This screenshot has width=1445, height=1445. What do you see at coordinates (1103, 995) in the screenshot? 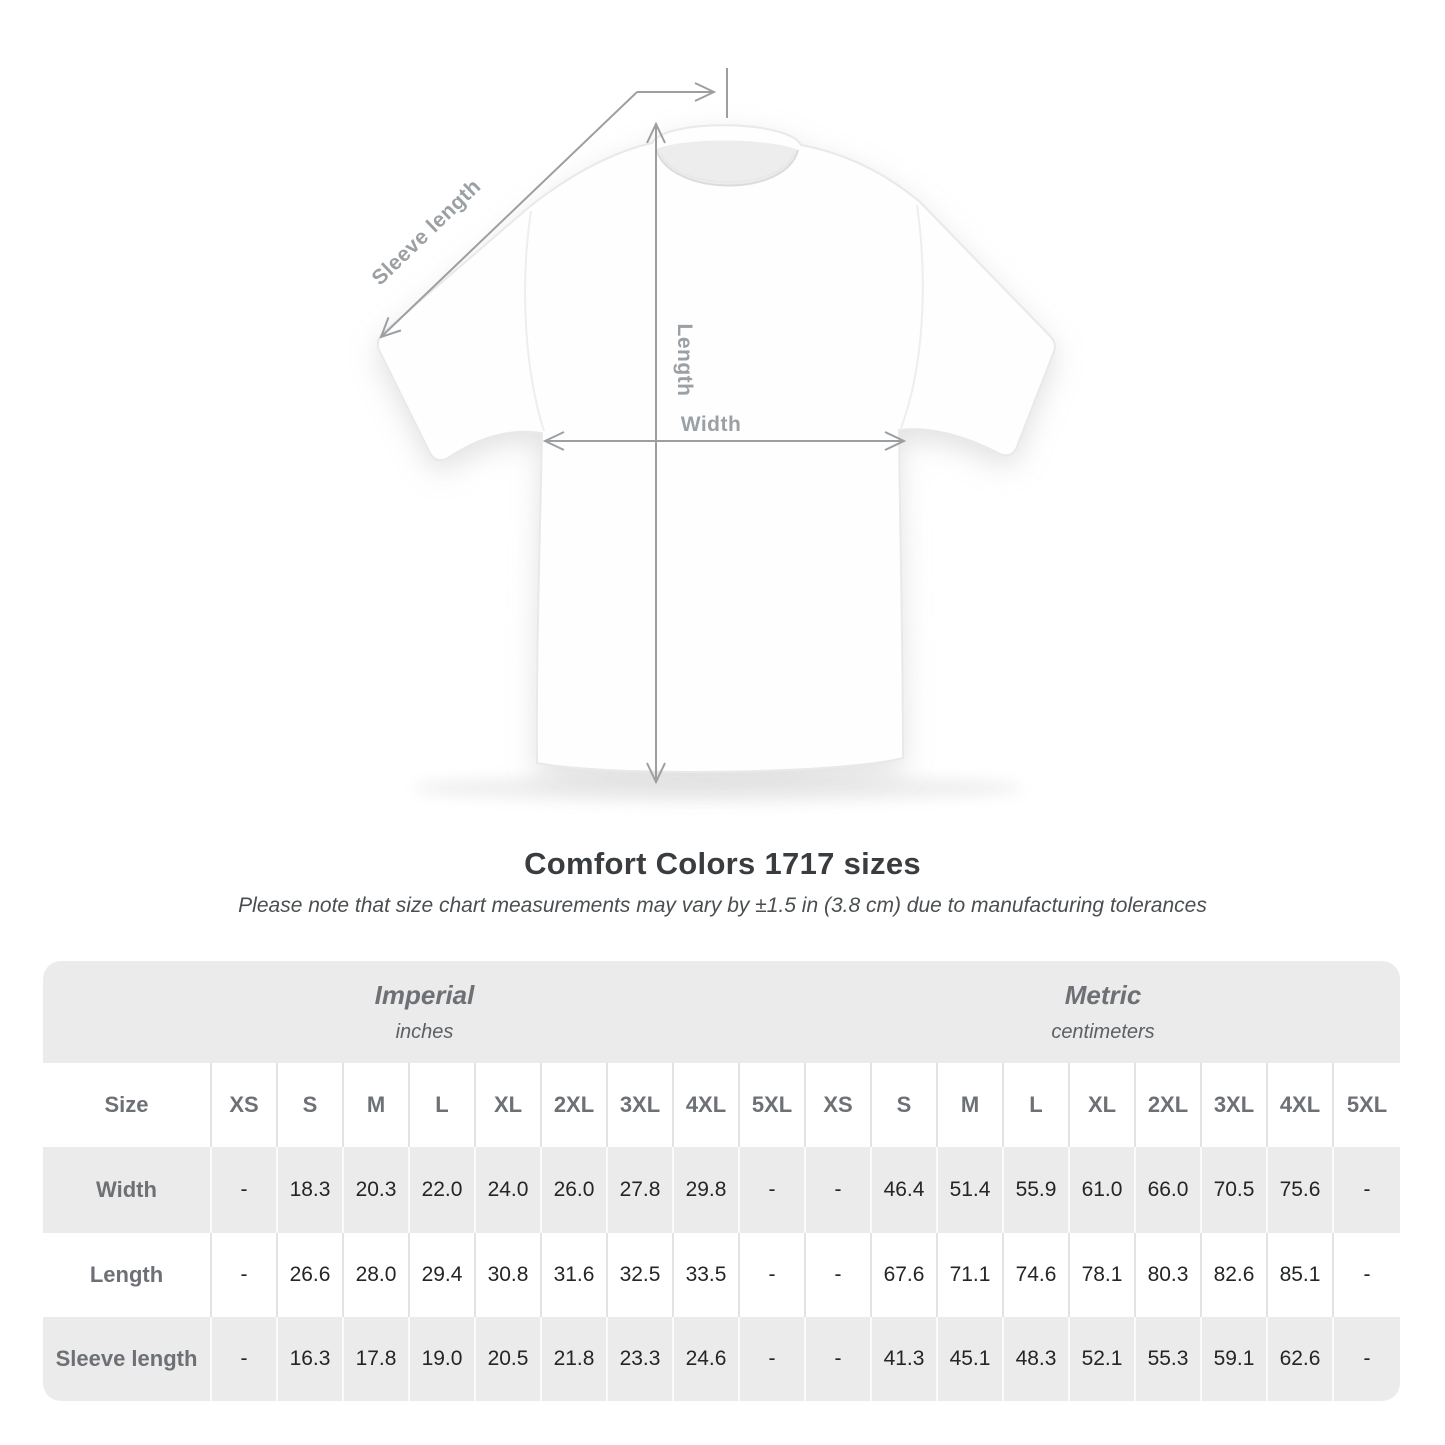
I see `metric-heading: Metric` at bounding box center [1103, 995].